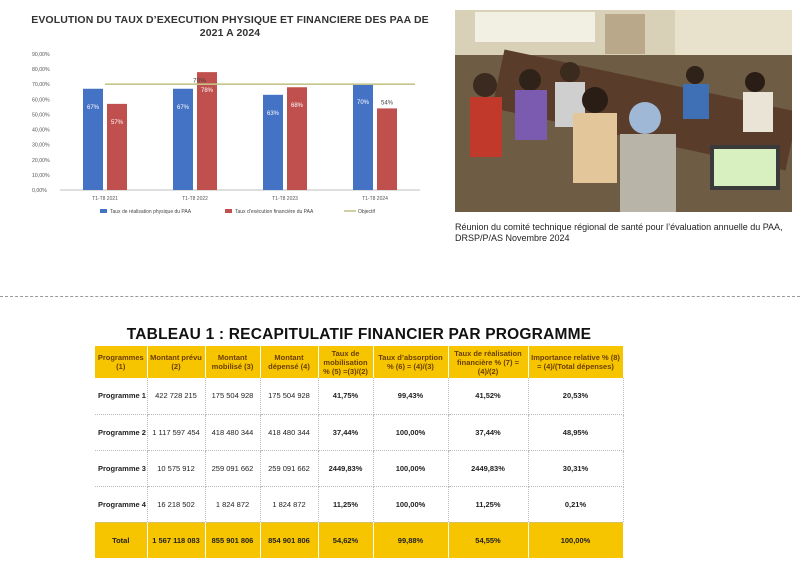 This screenshot has width=800, height=577. Describe the element at coordinates (151, 212) in the screenshot. I see `legend-label: Taux de réalisation physique du PAA` at that location.